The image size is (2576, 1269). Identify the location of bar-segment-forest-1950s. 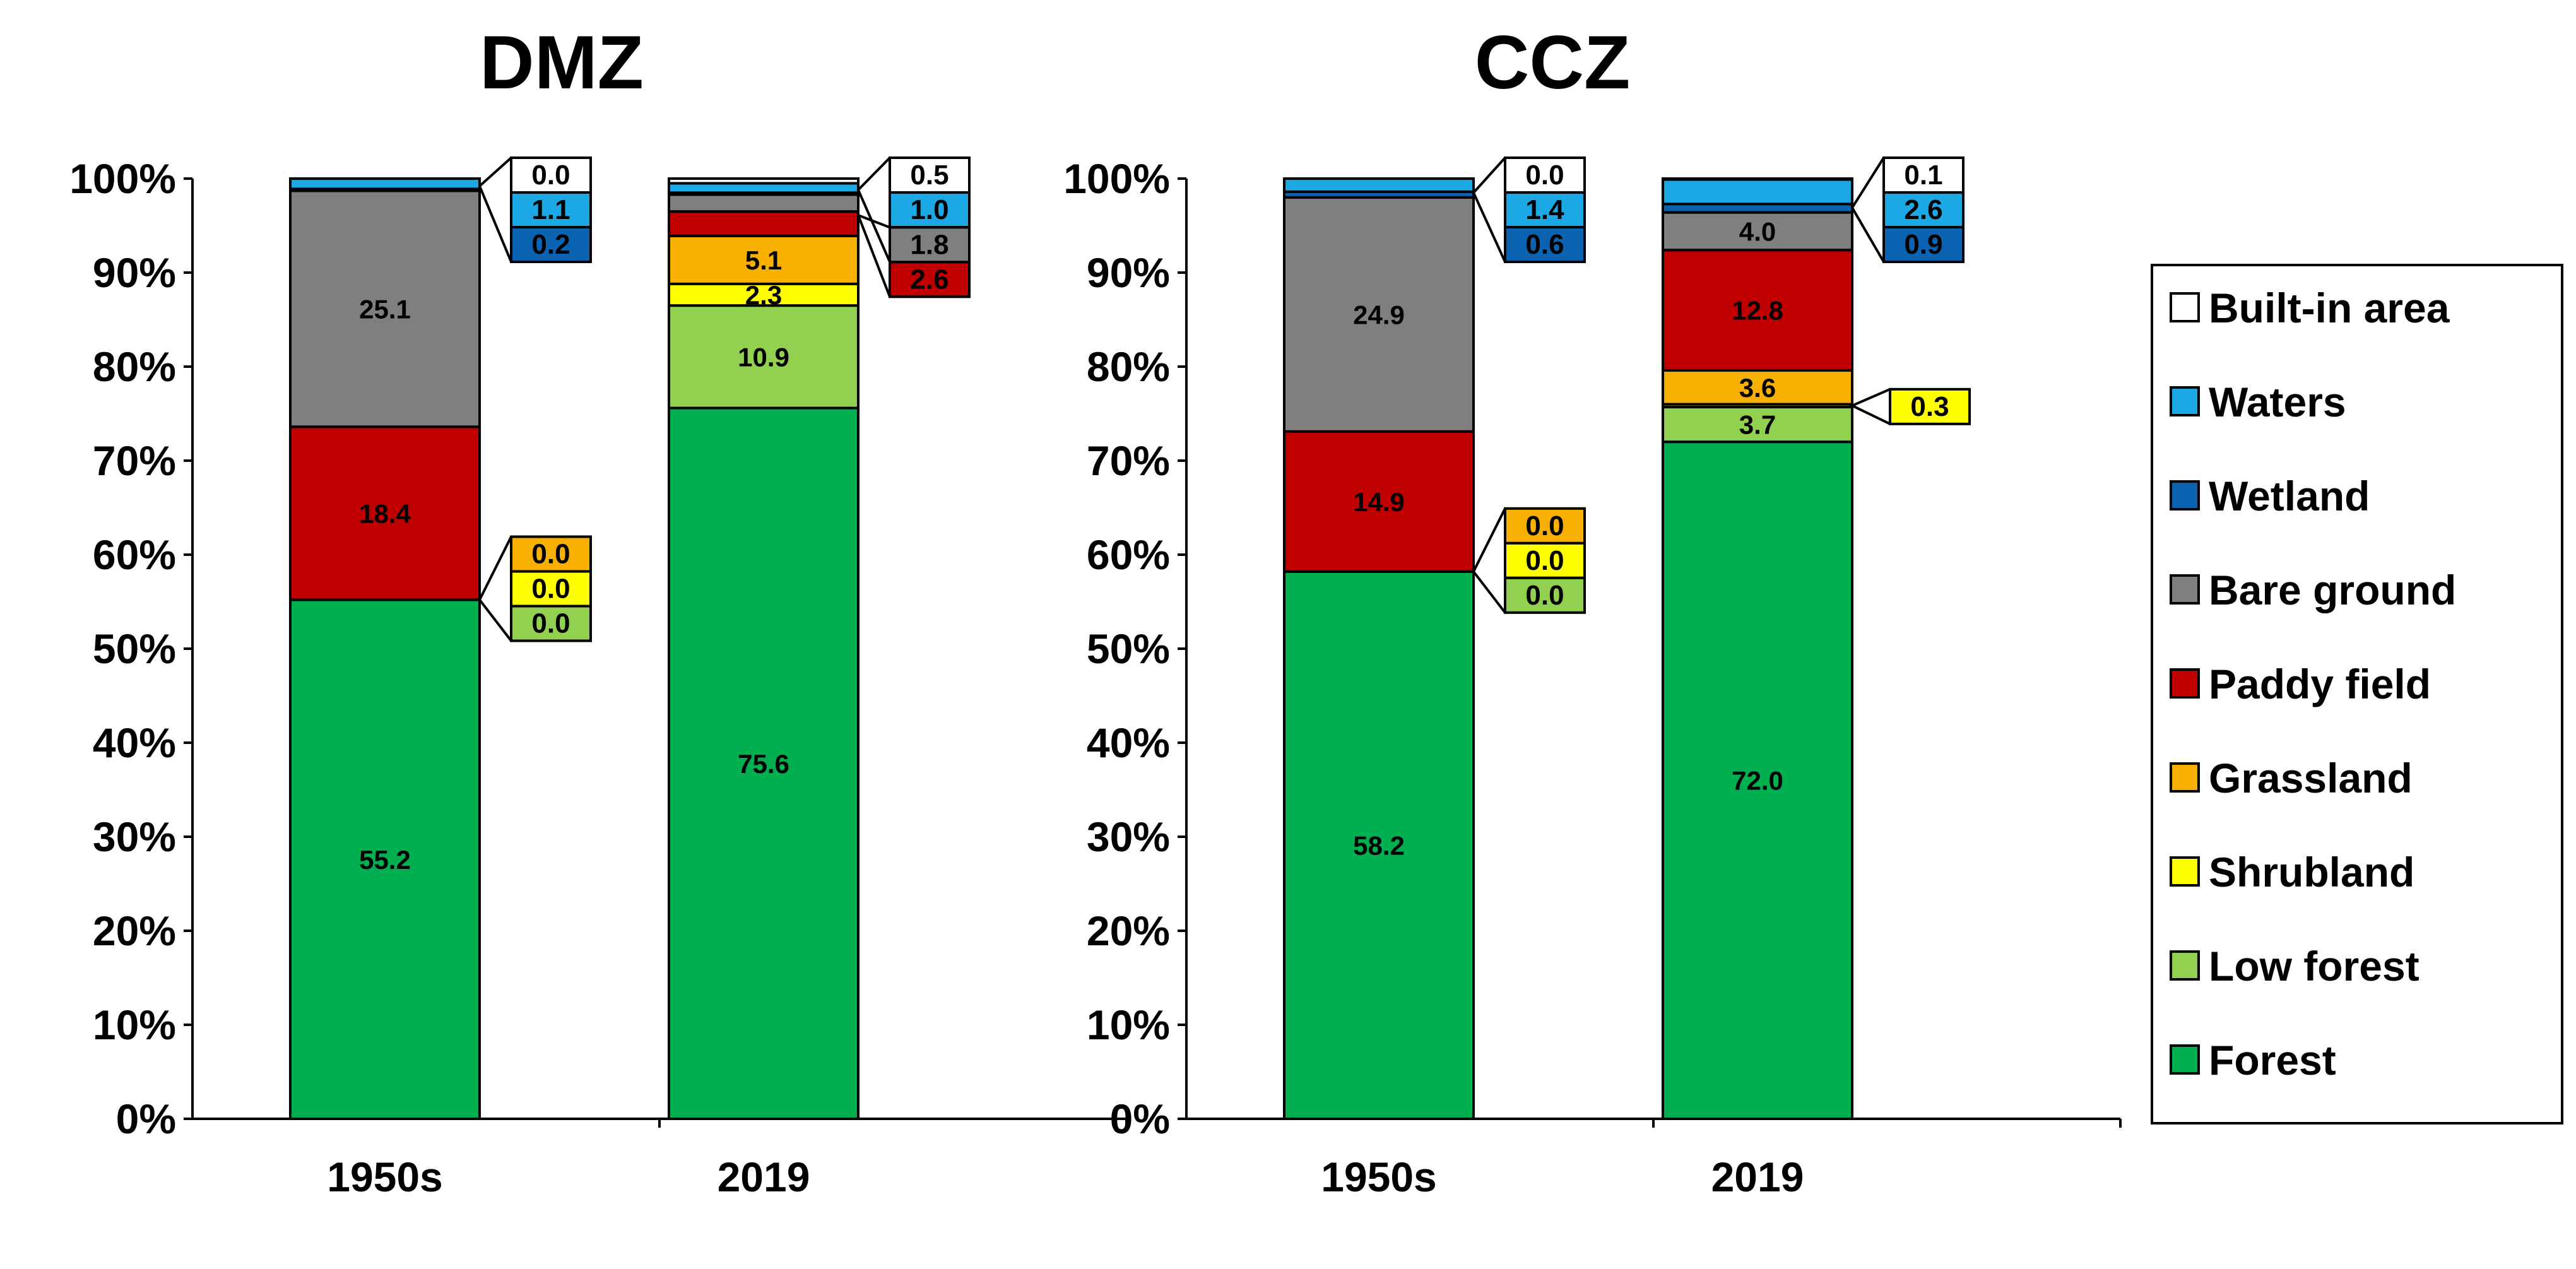
(385, 859).